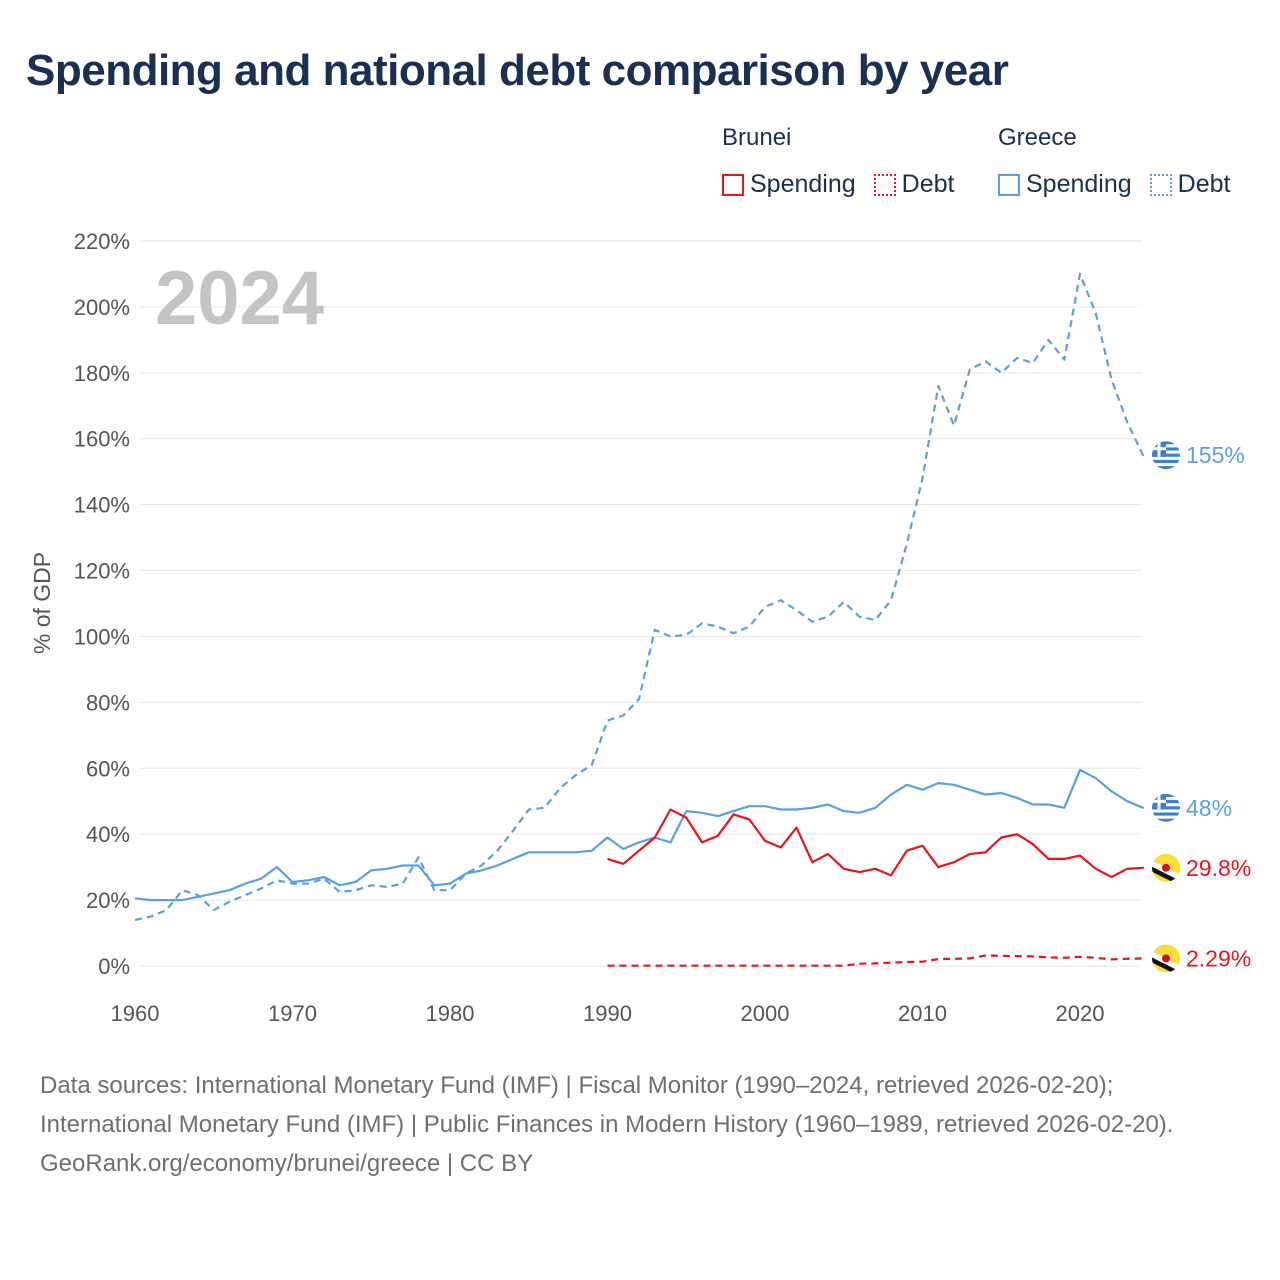  I want to click on brunei-debt-end-label: 2.29%, so click(1218, 958).